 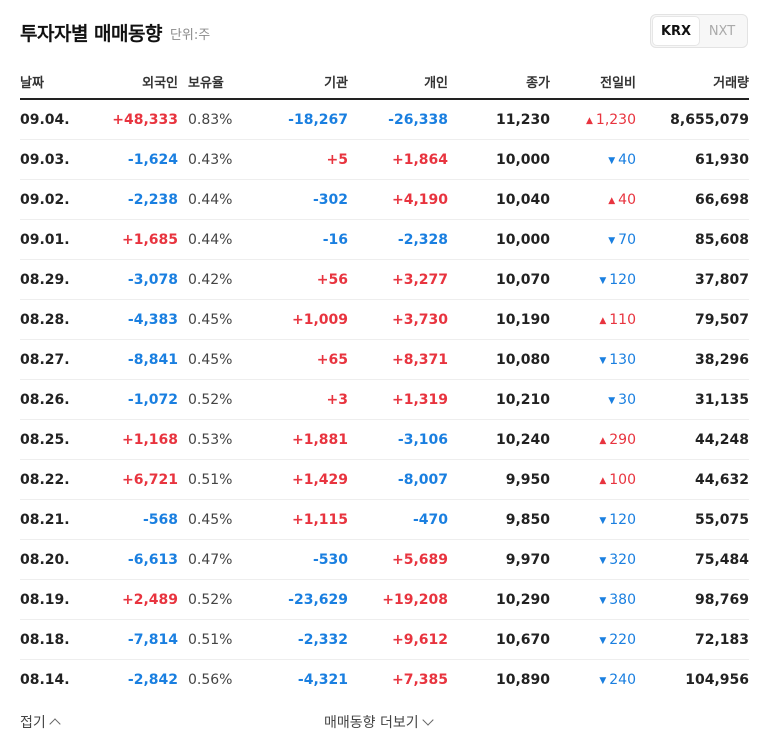 What do you see at coordinates (427, 720) in the screenshot?
I see `chevron-down-icon` at bounding box center [427, 720].